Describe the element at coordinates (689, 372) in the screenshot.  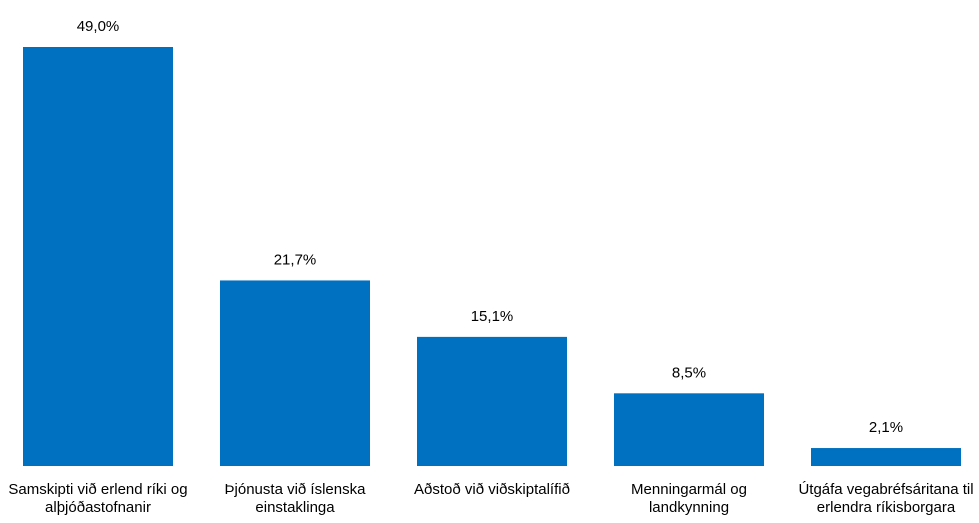
I see `value-label: 8,5%` at that location.